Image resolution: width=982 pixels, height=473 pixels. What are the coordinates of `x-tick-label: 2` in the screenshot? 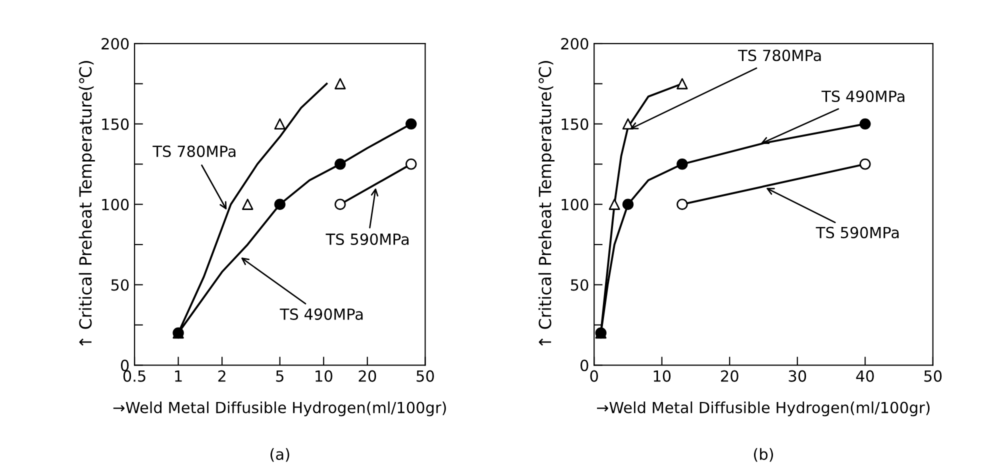 It's located at (222, 376).